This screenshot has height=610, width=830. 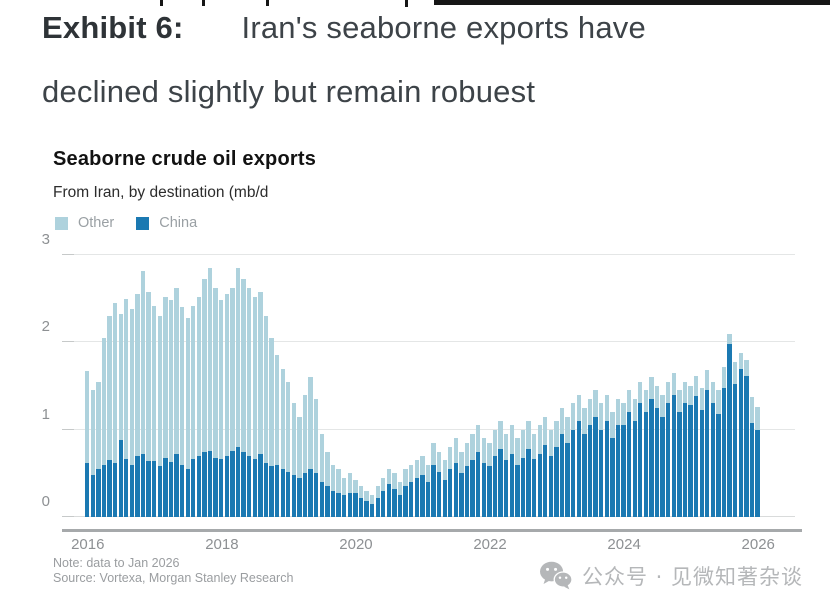 What do you see at coordinates (161, 192) in the screenshot?
I see `chart-subtitle: From Iran, by destination (mb/d` at bounding box center [161, 192].